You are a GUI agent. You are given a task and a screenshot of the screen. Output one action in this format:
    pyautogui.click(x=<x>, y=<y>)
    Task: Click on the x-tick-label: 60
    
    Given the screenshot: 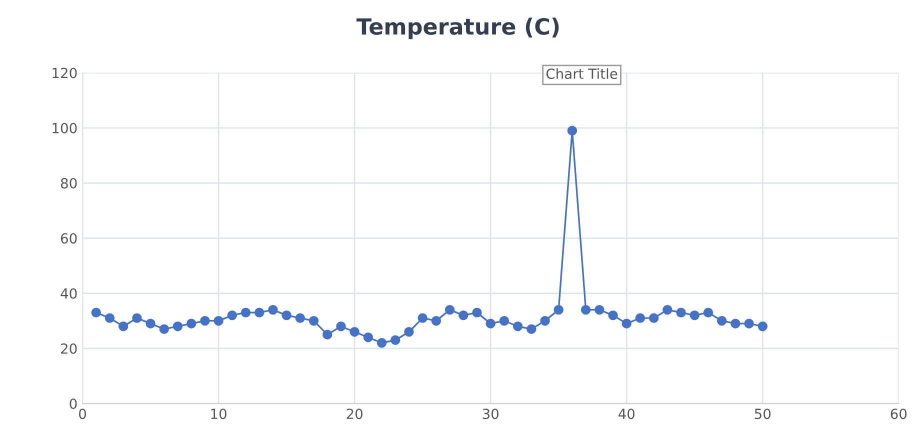 What is the action you would take?
    pyautogui.click(x=898, y=414)
    